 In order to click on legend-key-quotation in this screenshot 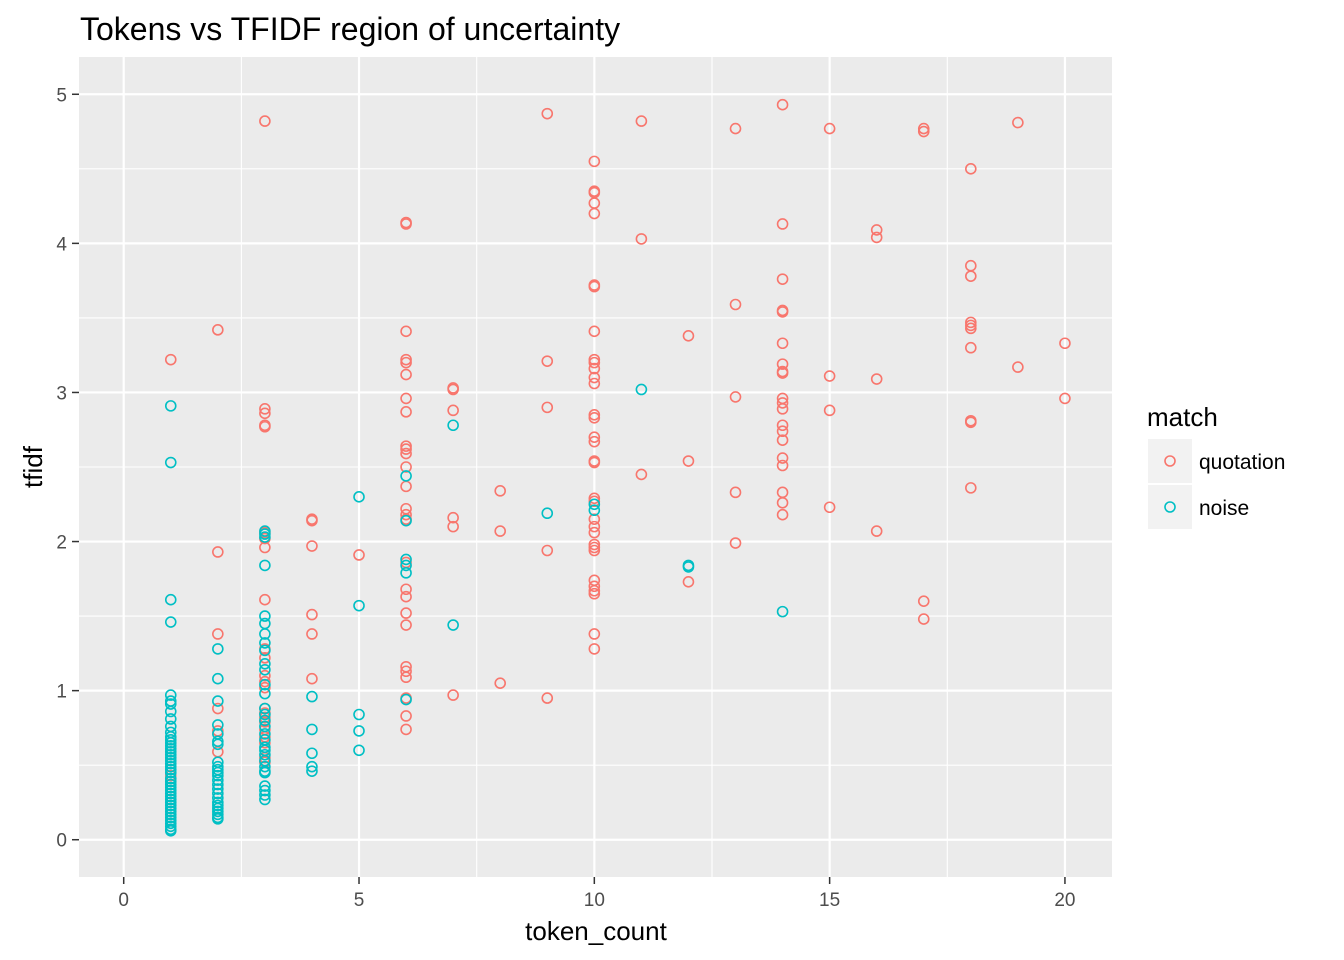, I will do `click(1170, 461)`.